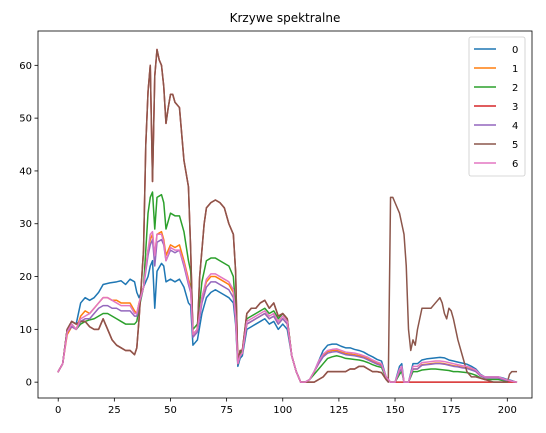  I want to click on x-tick-label: 125, so click(338, 410).